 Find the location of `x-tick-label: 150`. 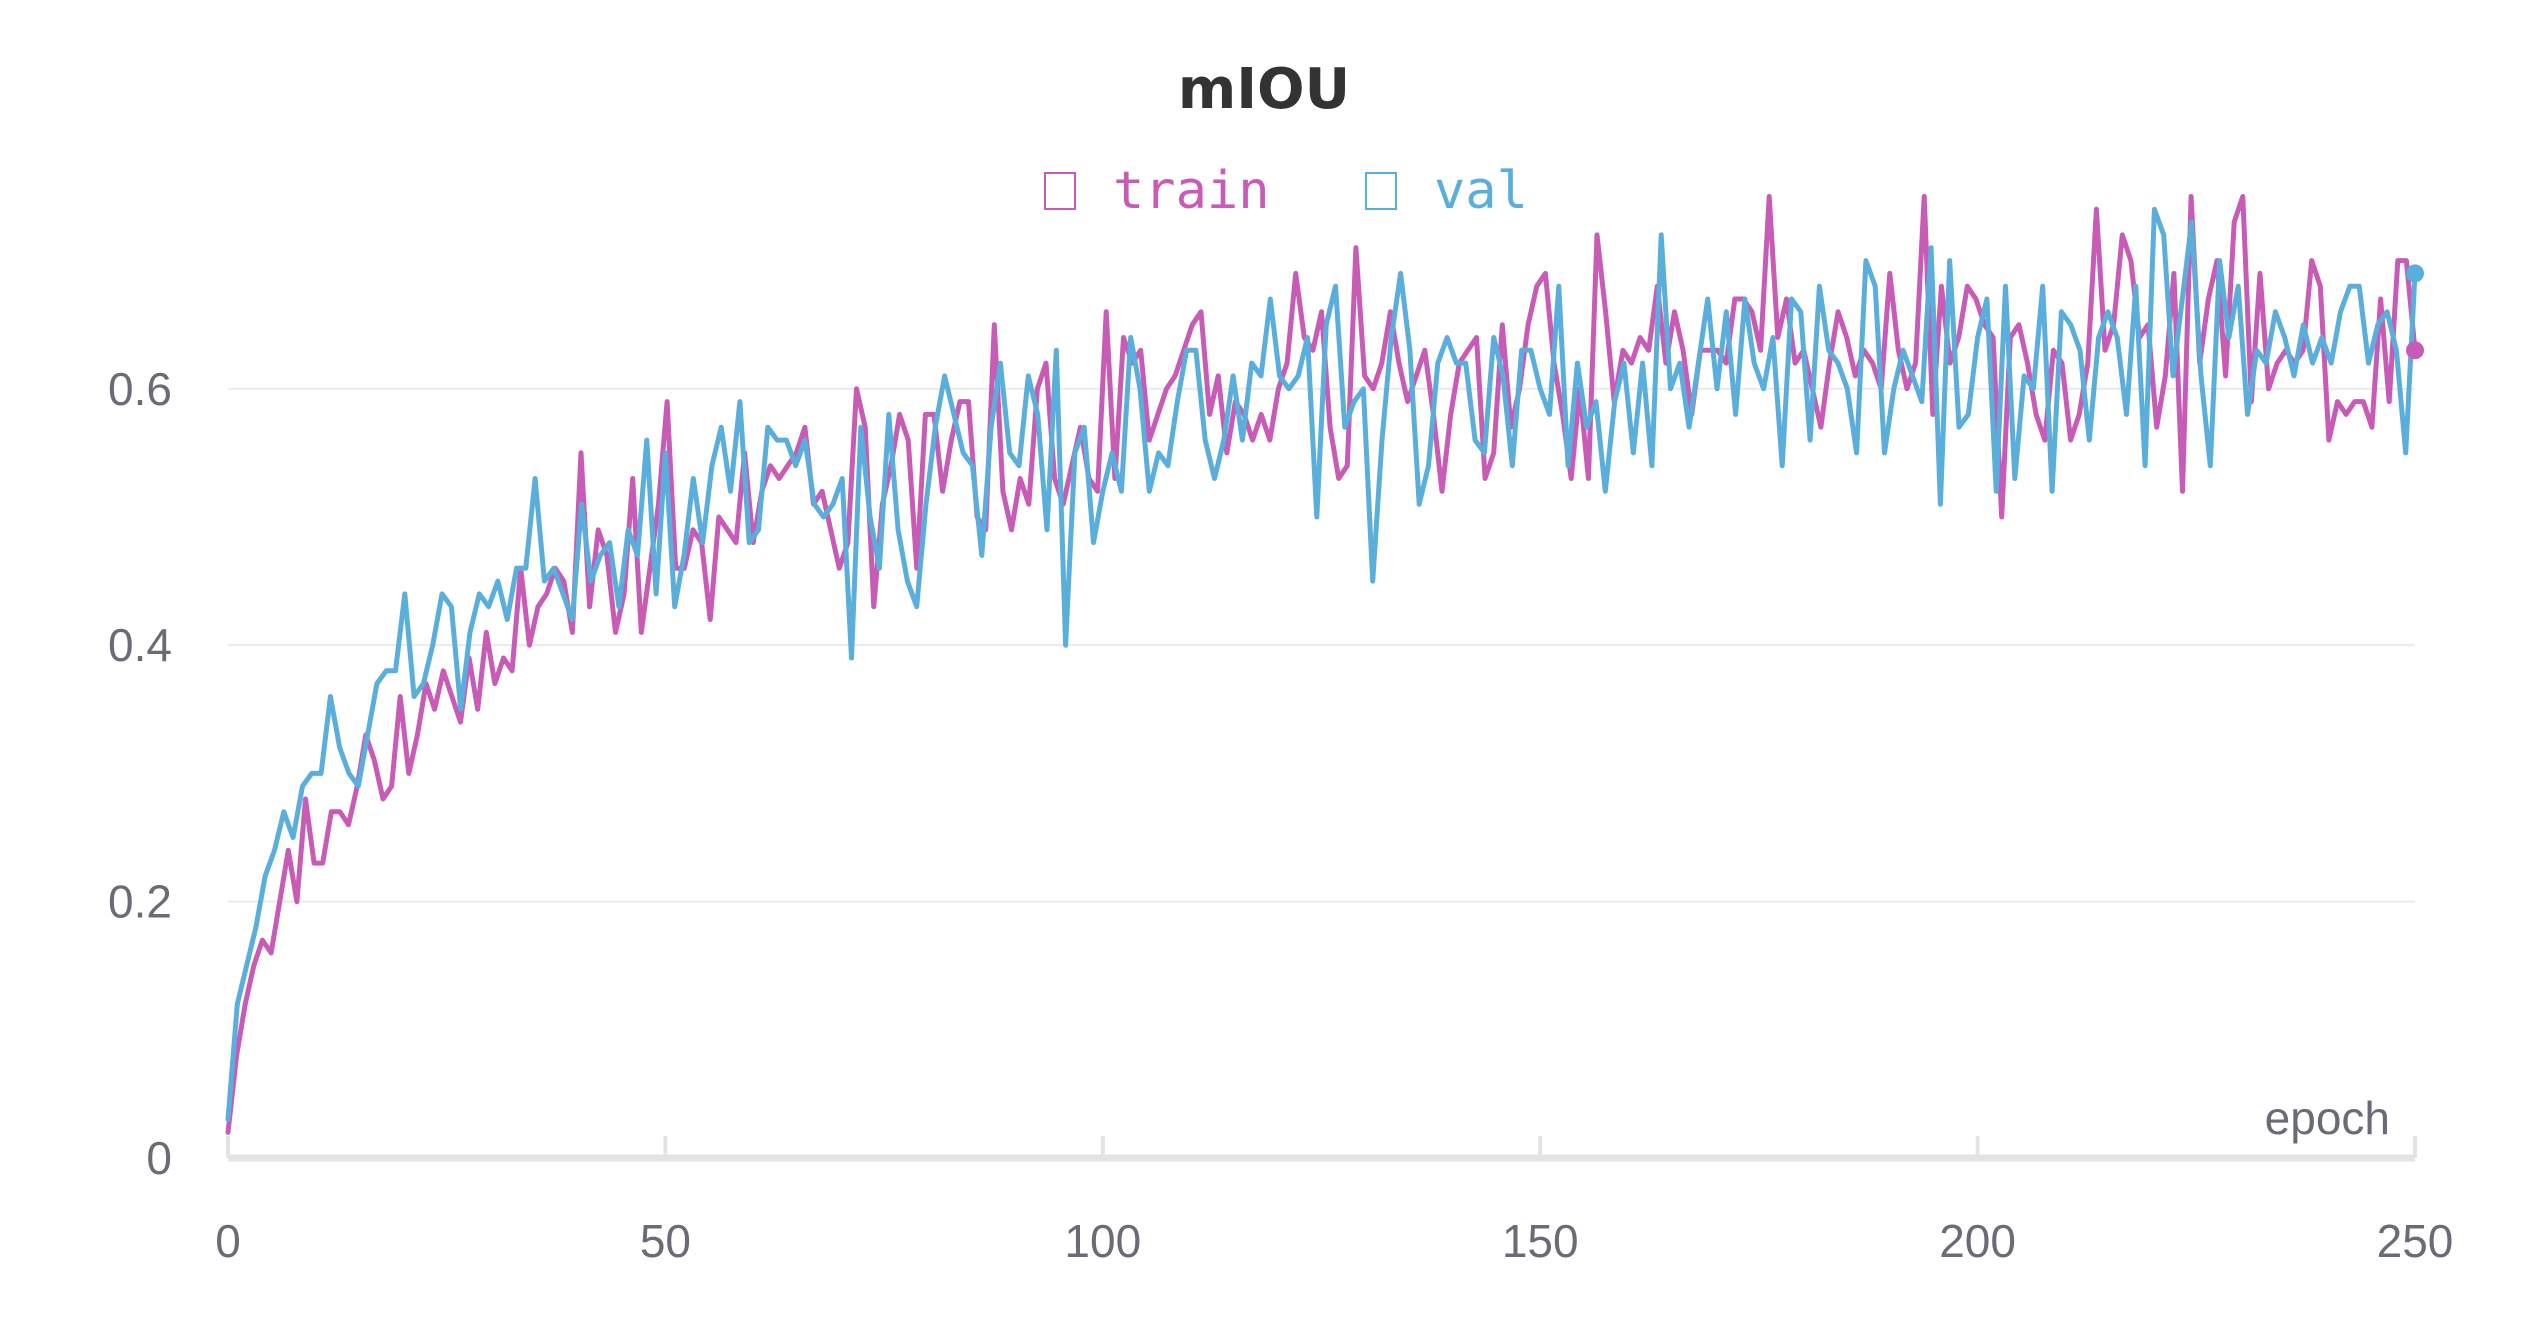

x-tick-label: 150 is located at coordinates (1540, 1241).